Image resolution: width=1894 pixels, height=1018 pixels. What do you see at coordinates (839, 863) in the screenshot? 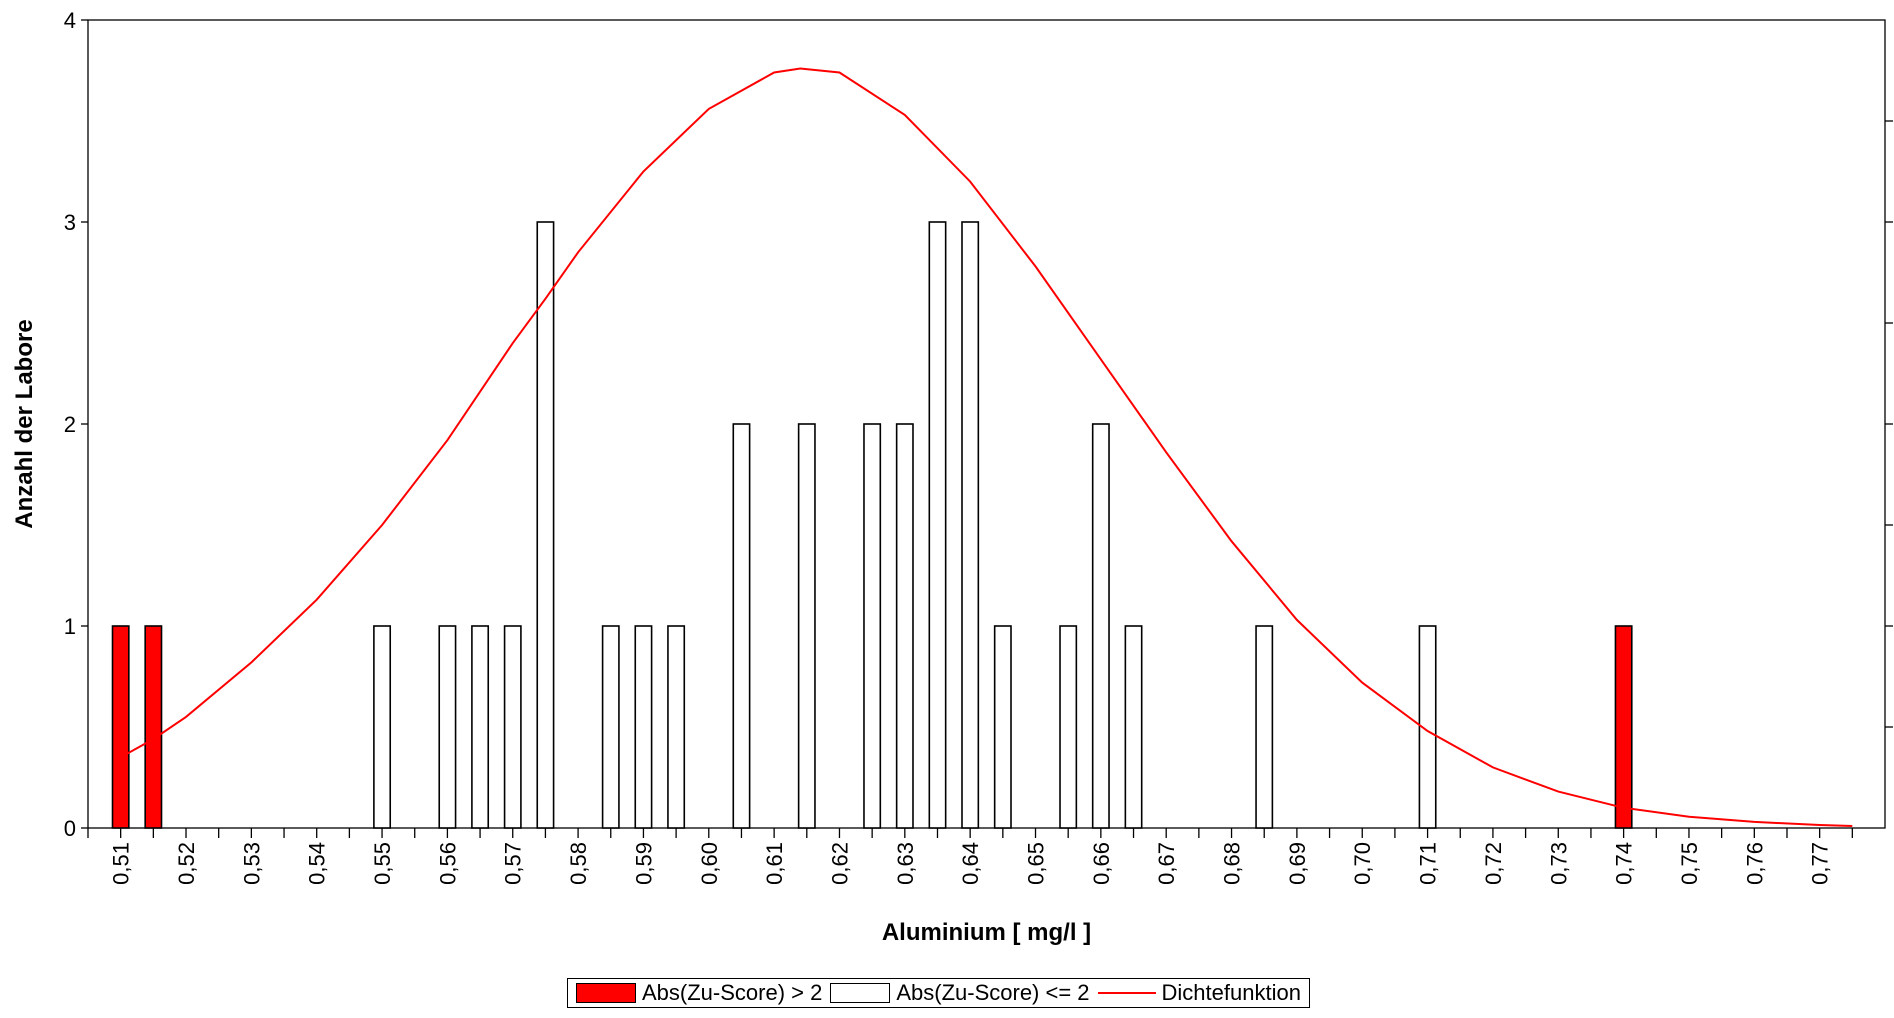
I see `x-tick-label: 0,62` at bounding box center [839, 863].